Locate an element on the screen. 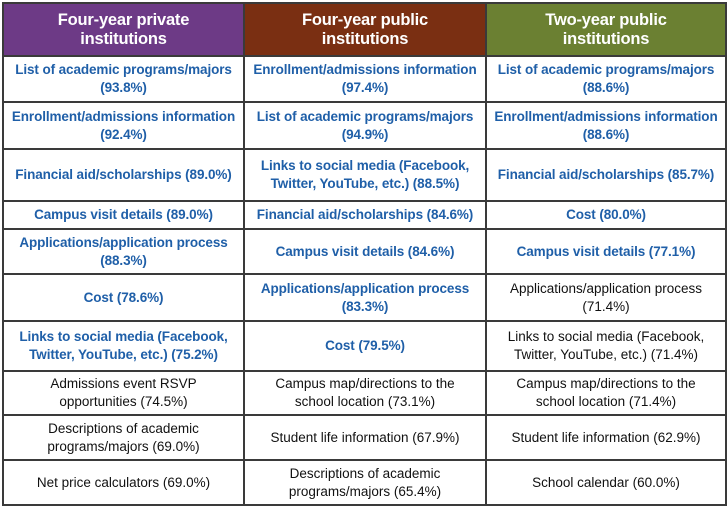 Image resolution: width=728 pixels, height=507 pixels. table-cell-four-year-private: Applications/application process (88.3%) is located at coordinates (123, 251).